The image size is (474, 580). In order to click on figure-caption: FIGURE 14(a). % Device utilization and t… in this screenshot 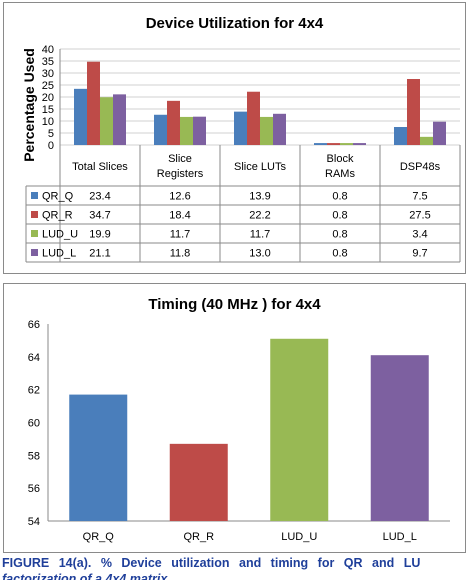, I will do `click(237, 567)`.